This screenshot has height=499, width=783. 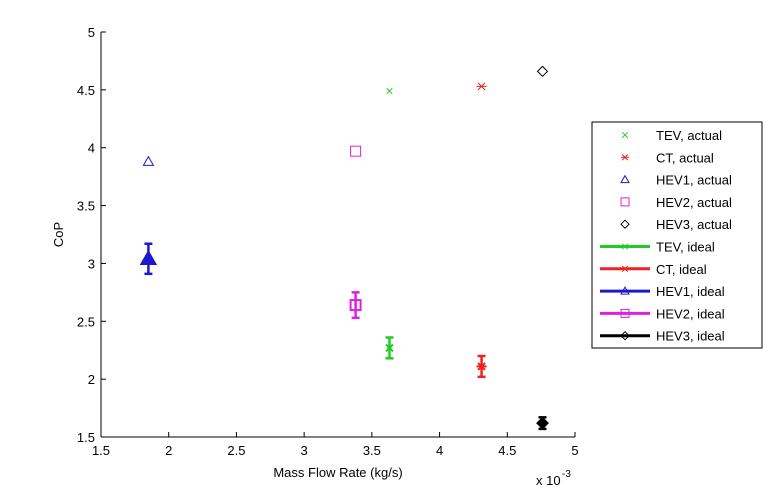 I want to click on data-point-ct-actual, so click(x=481, y=86).